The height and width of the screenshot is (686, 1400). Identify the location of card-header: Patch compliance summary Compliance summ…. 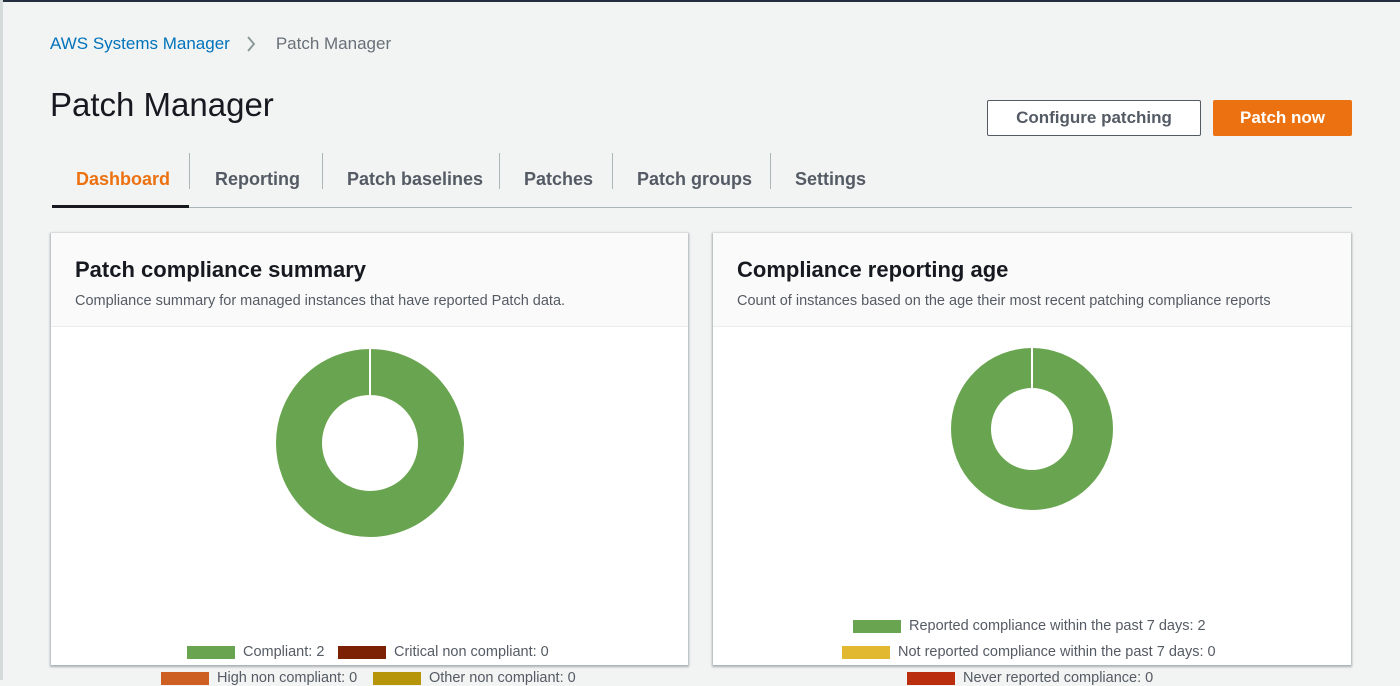
(369, 280).